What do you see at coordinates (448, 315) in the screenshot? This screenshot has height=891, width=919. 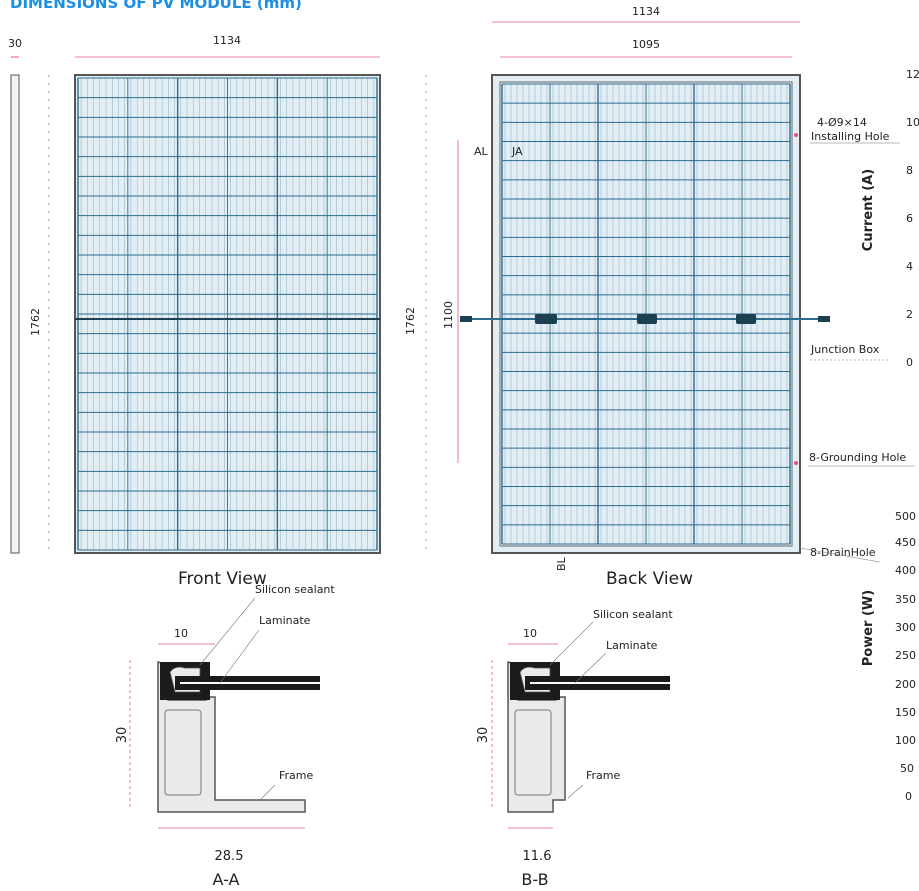 I see `hole-spacing-label: 1100` at bounding box center [448, 315].